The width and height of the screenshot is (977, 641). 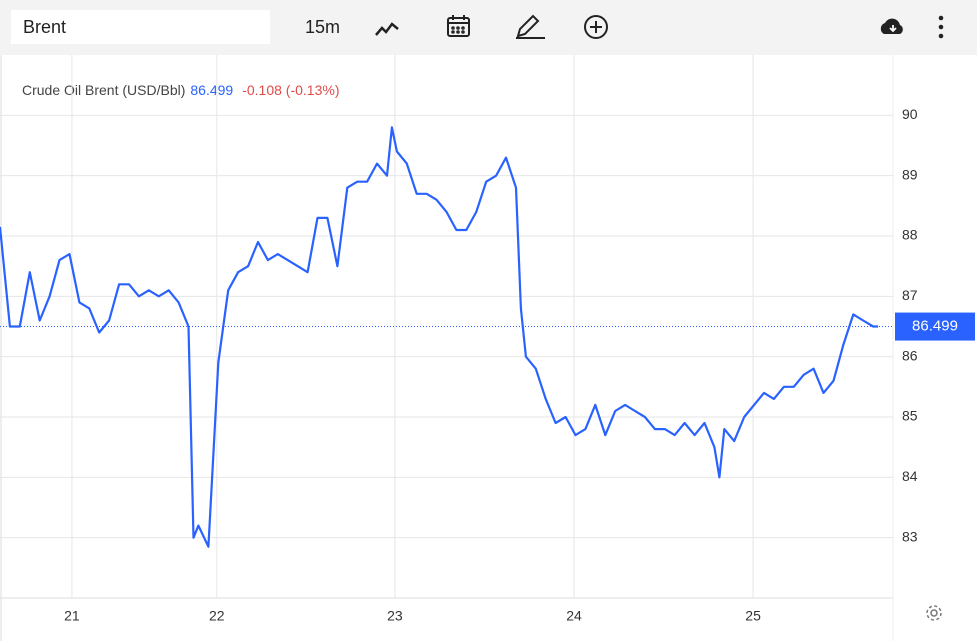 I want to click on add-icon, so click(x=596, y=27).